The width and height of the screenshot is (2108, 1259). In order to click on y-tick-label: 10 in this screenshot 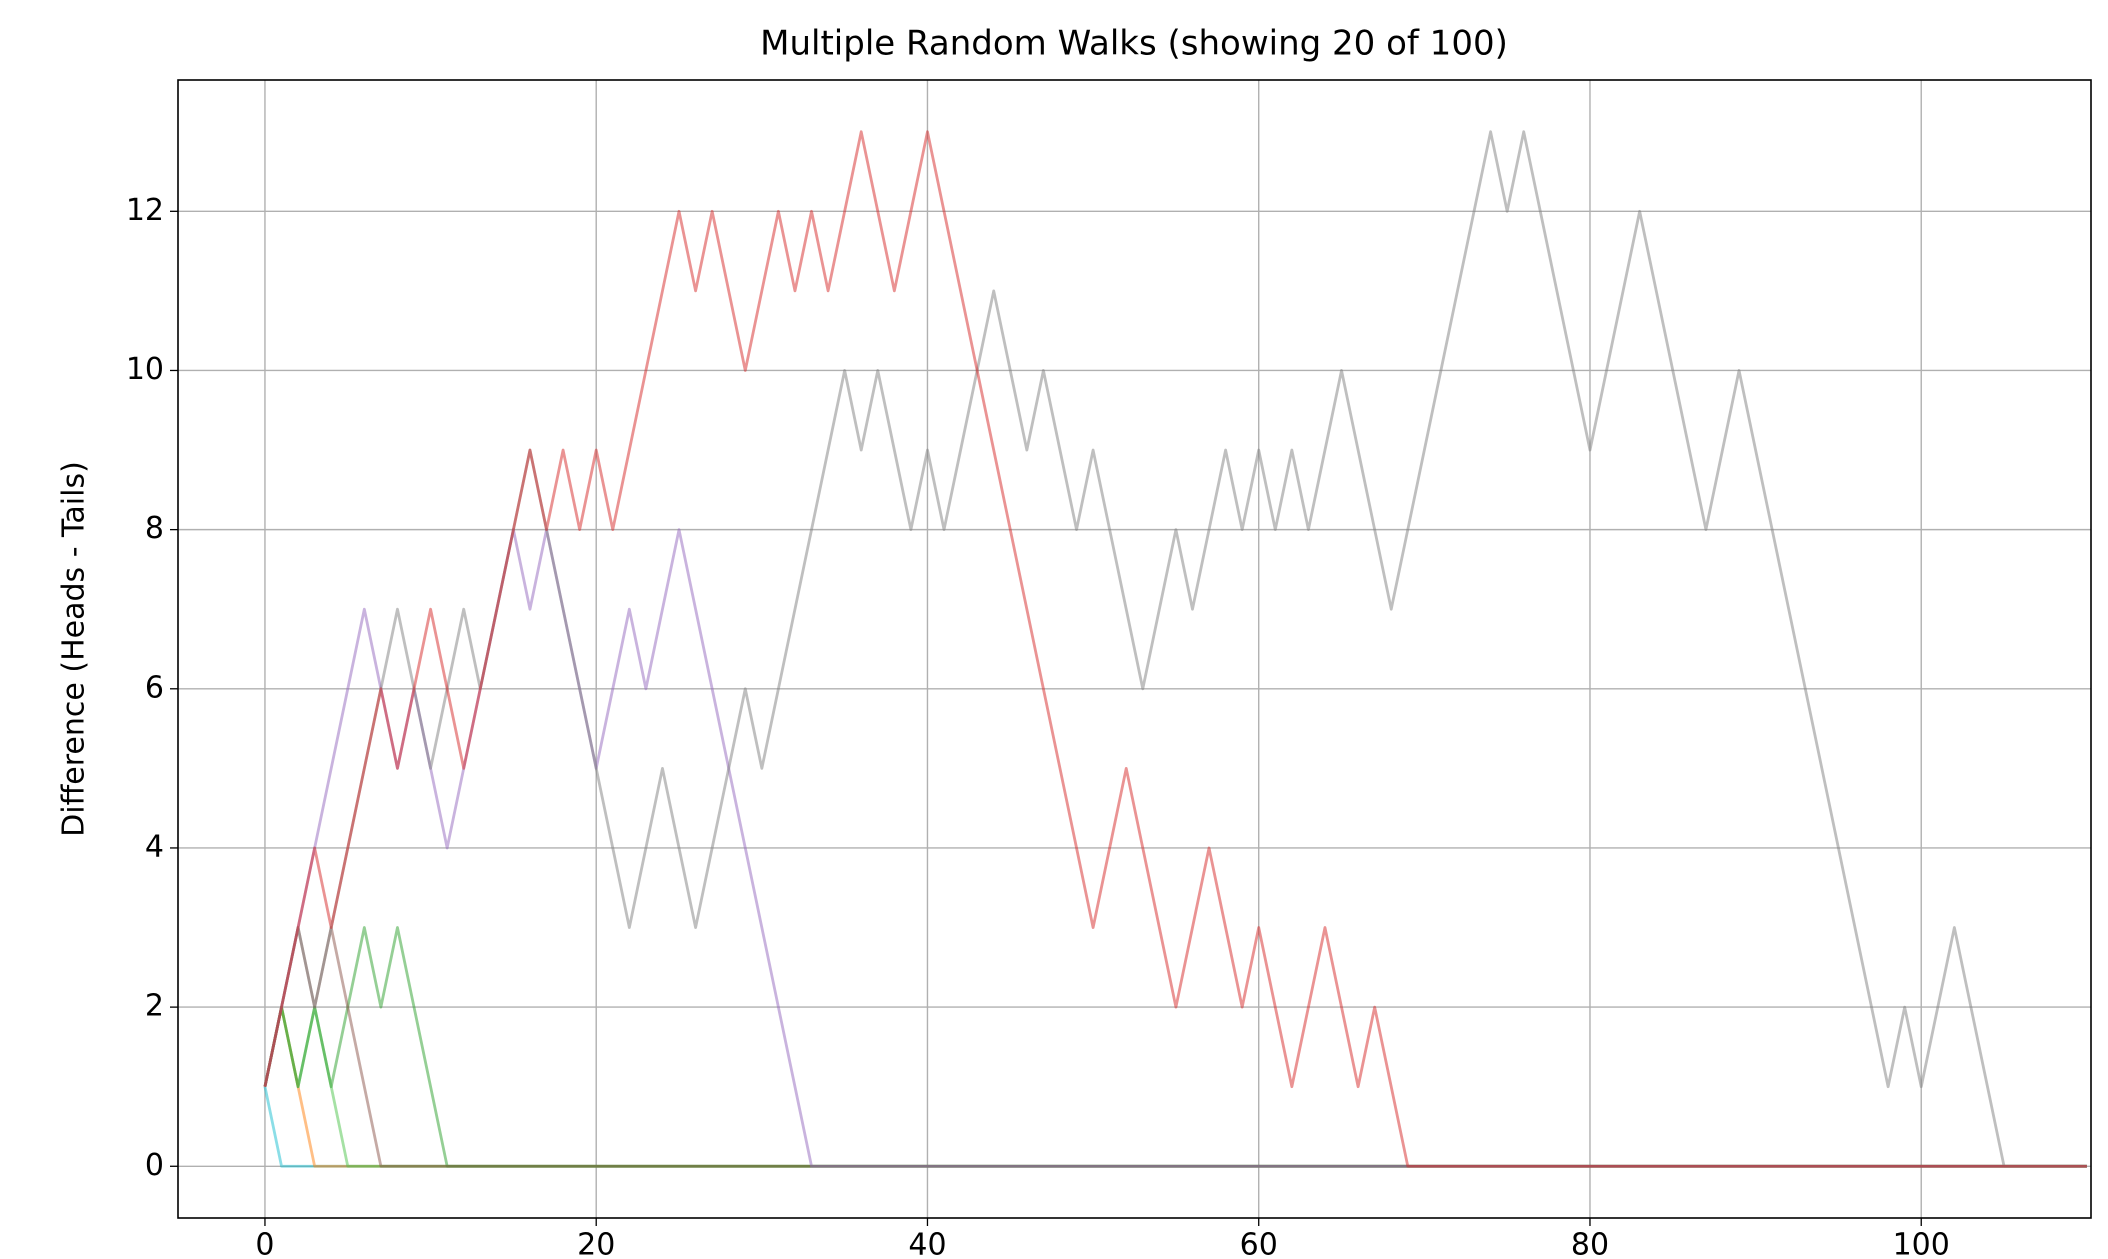, I will do `click(145, 369)`.